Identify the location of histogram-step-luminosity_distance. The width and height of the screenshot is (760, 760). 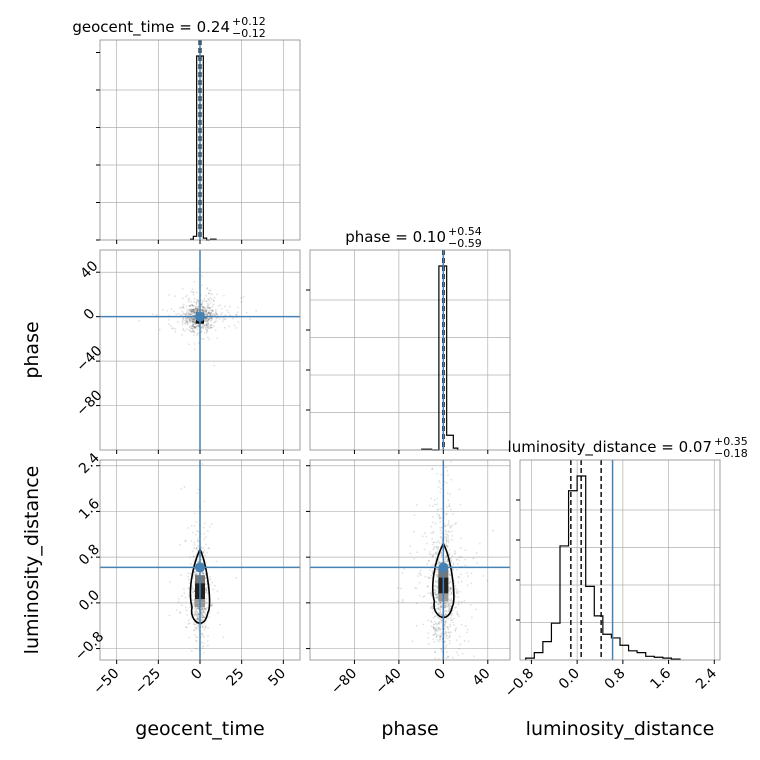
(603, 567).